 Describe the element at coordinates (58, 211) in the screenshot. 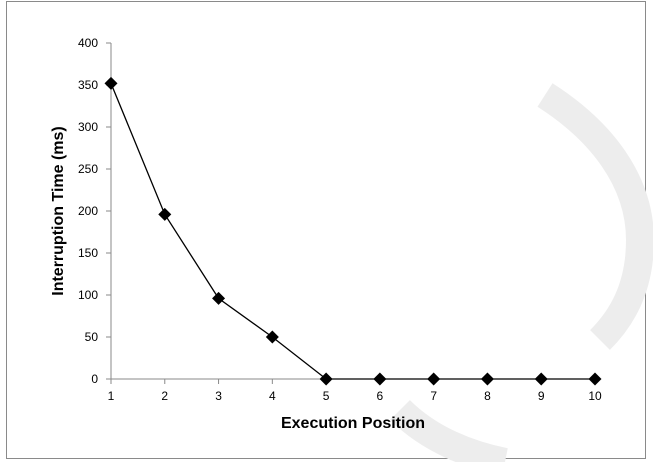

I see `y-axis-title: Interruption Time (ms)` at that location.